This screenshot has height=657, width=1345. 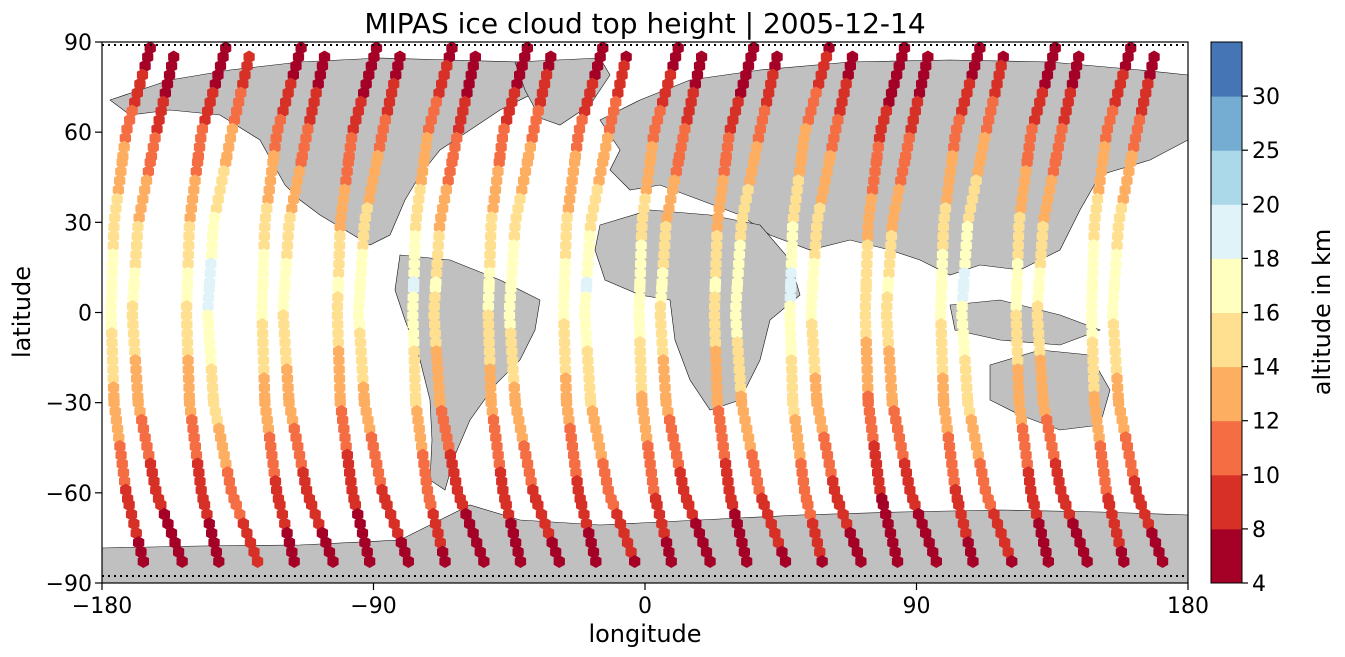 What do you see at coordinates (1226, 340) in the screenshot?
I see `colorbar-bin` at bounding box center [1226, 340].